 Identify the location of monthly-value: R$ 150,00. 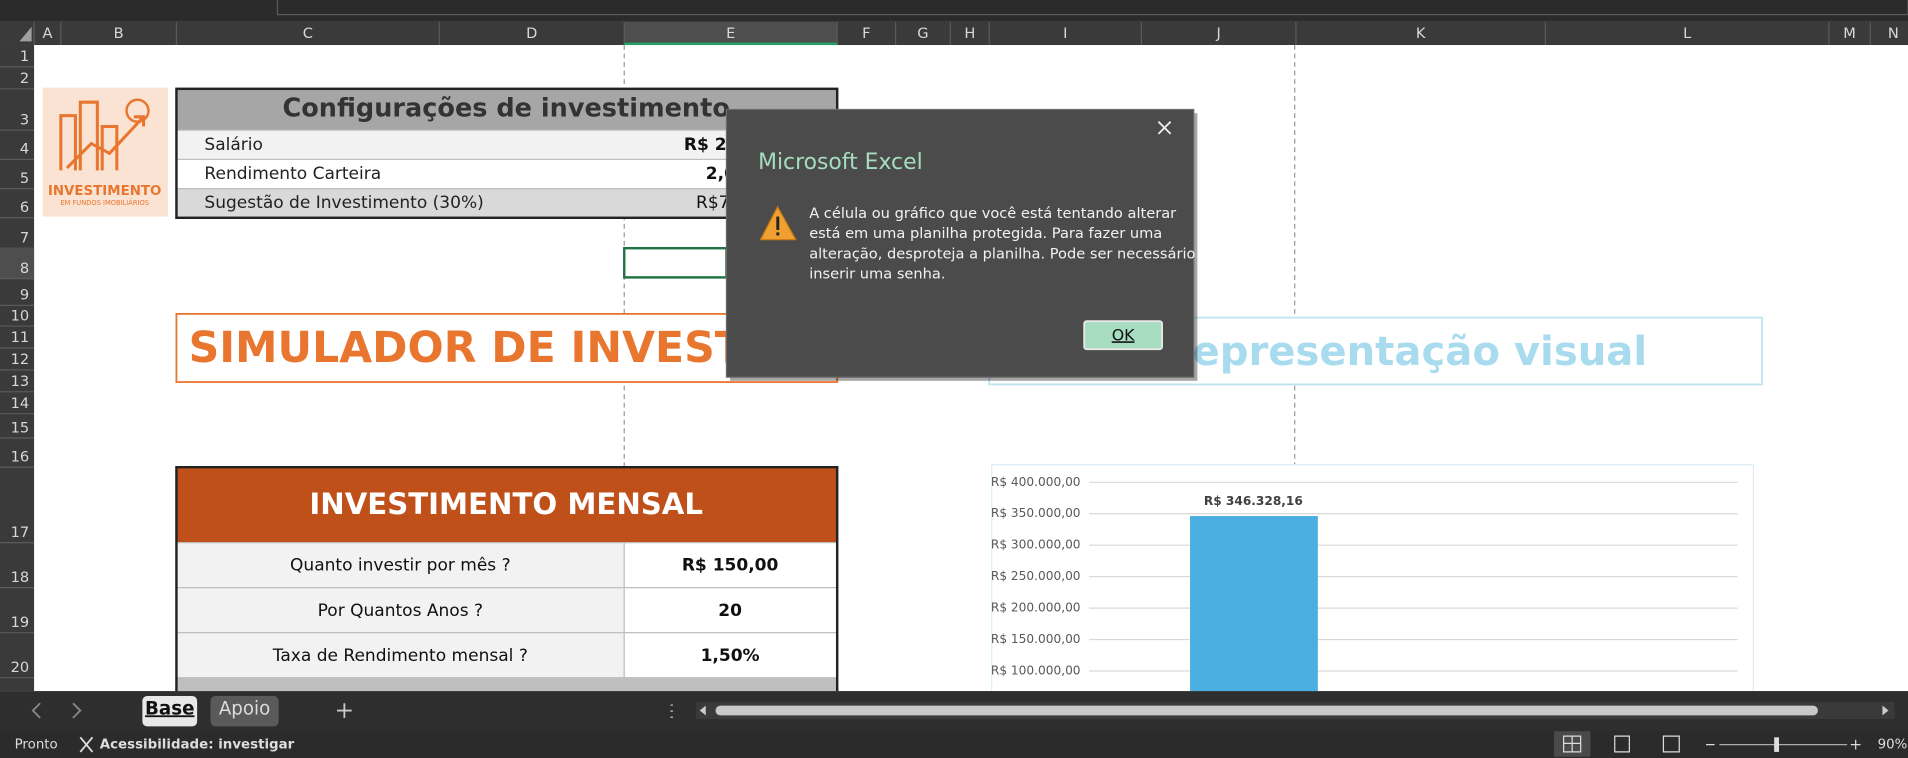
(730, 566).